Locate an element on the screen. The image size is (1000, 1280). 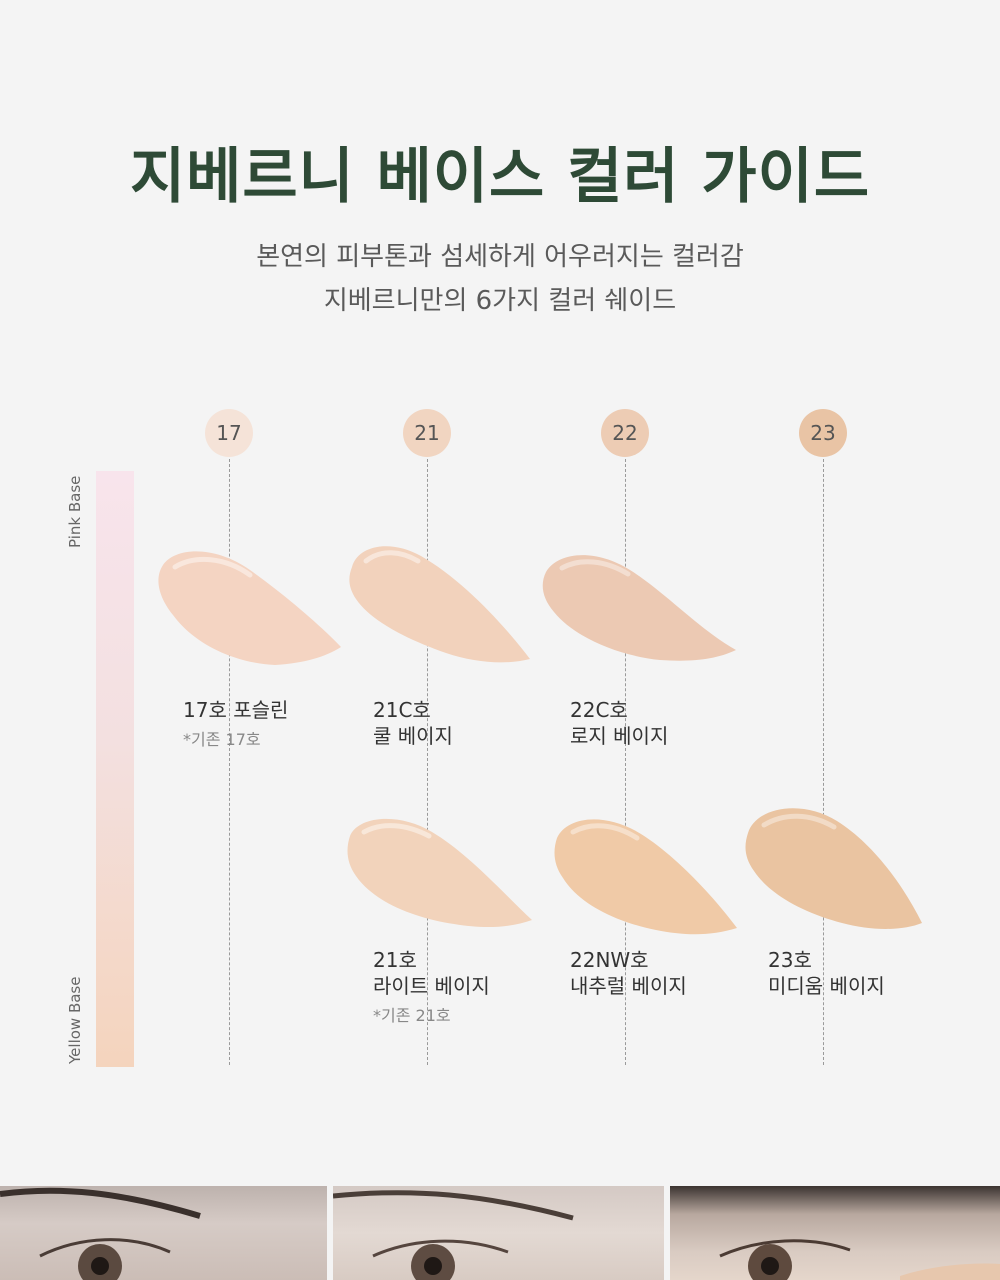
pink-base-label: Pink Base is located at coordinates (75, 511).